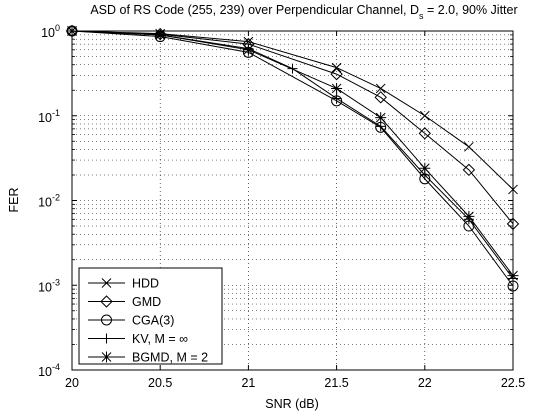  What do you see at coordinates (336, 383) in the screenshot?
I see `x-tick-label: 21.5` at bounding box center [336, 383].